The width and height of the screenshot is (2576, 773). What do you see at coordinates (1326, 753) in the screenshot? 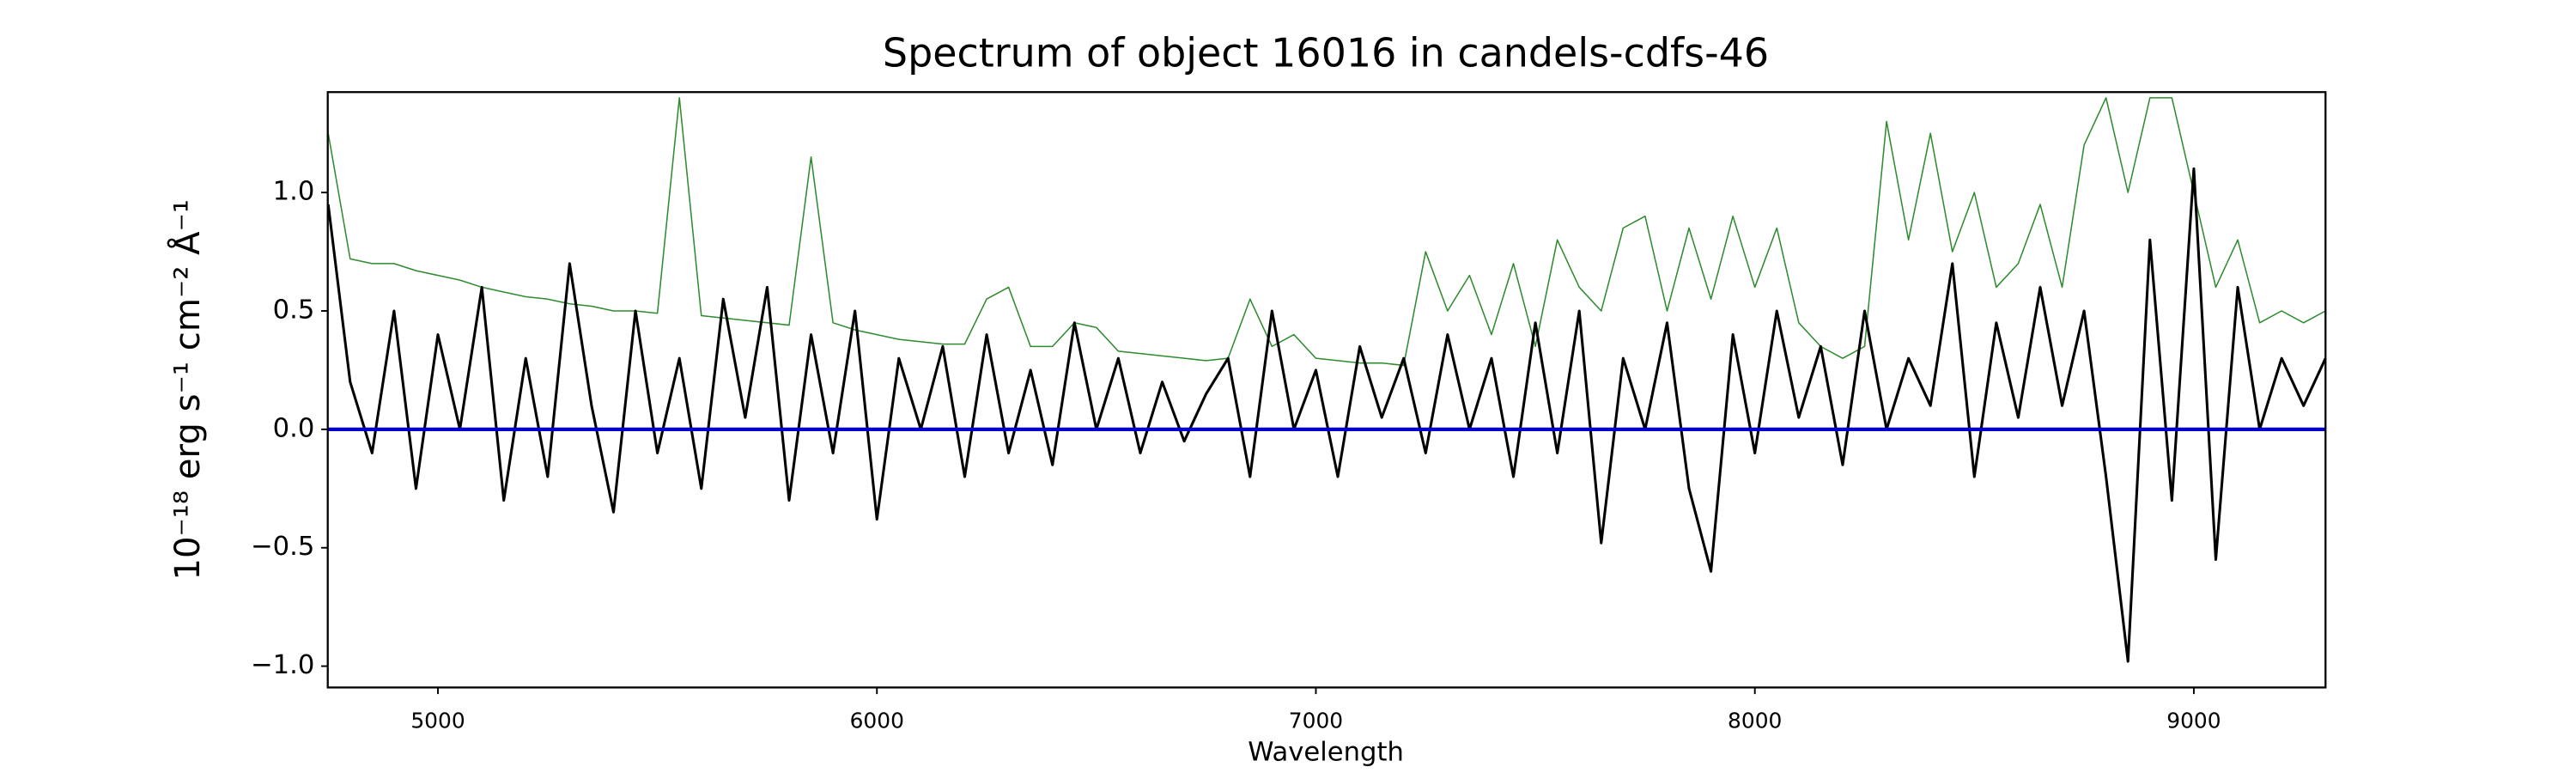
I see `x-axis-label: Wavelength` at bounding box center [1326, 753].